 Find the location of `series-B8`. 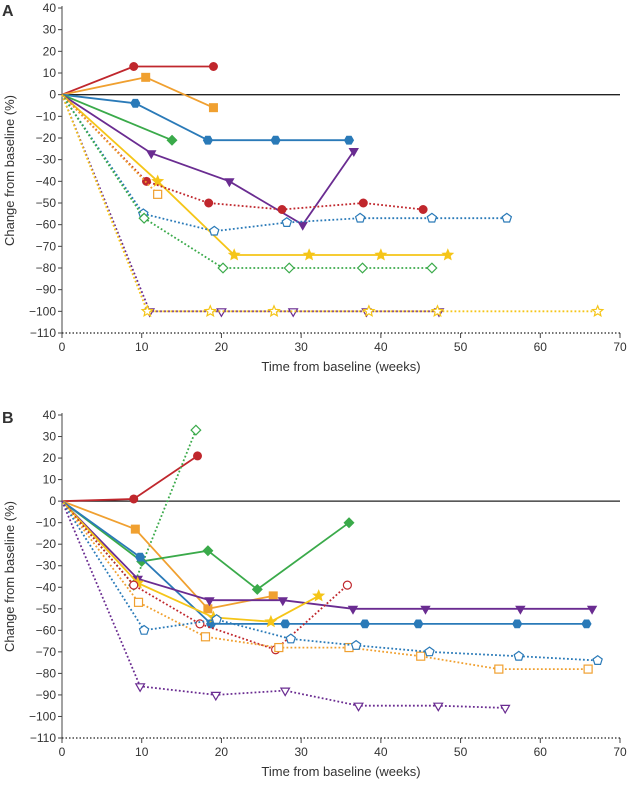

series-B8 is located at coordinates (206, 577).